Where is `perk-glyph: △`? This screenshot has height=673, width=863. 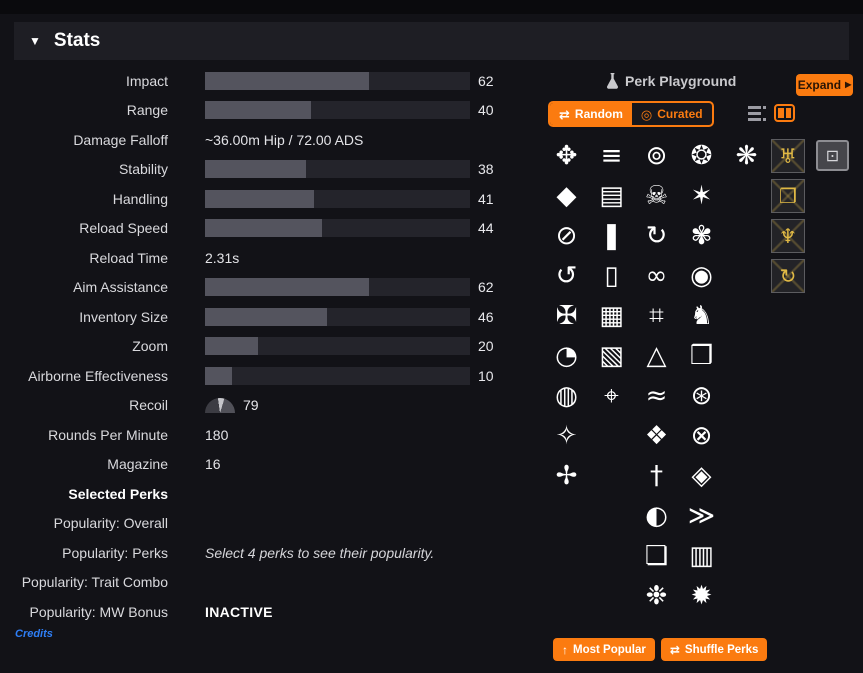
perk-glyph: △ is located at coordinates (656, 356).